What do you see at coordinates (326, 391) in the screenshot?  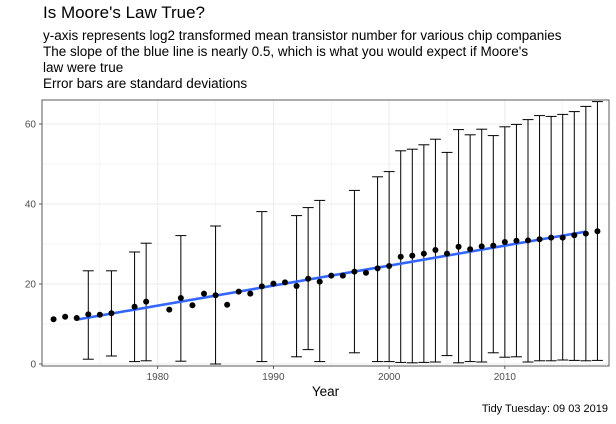 I see `x-axis-title: Year` at bounding box center [326, 391].